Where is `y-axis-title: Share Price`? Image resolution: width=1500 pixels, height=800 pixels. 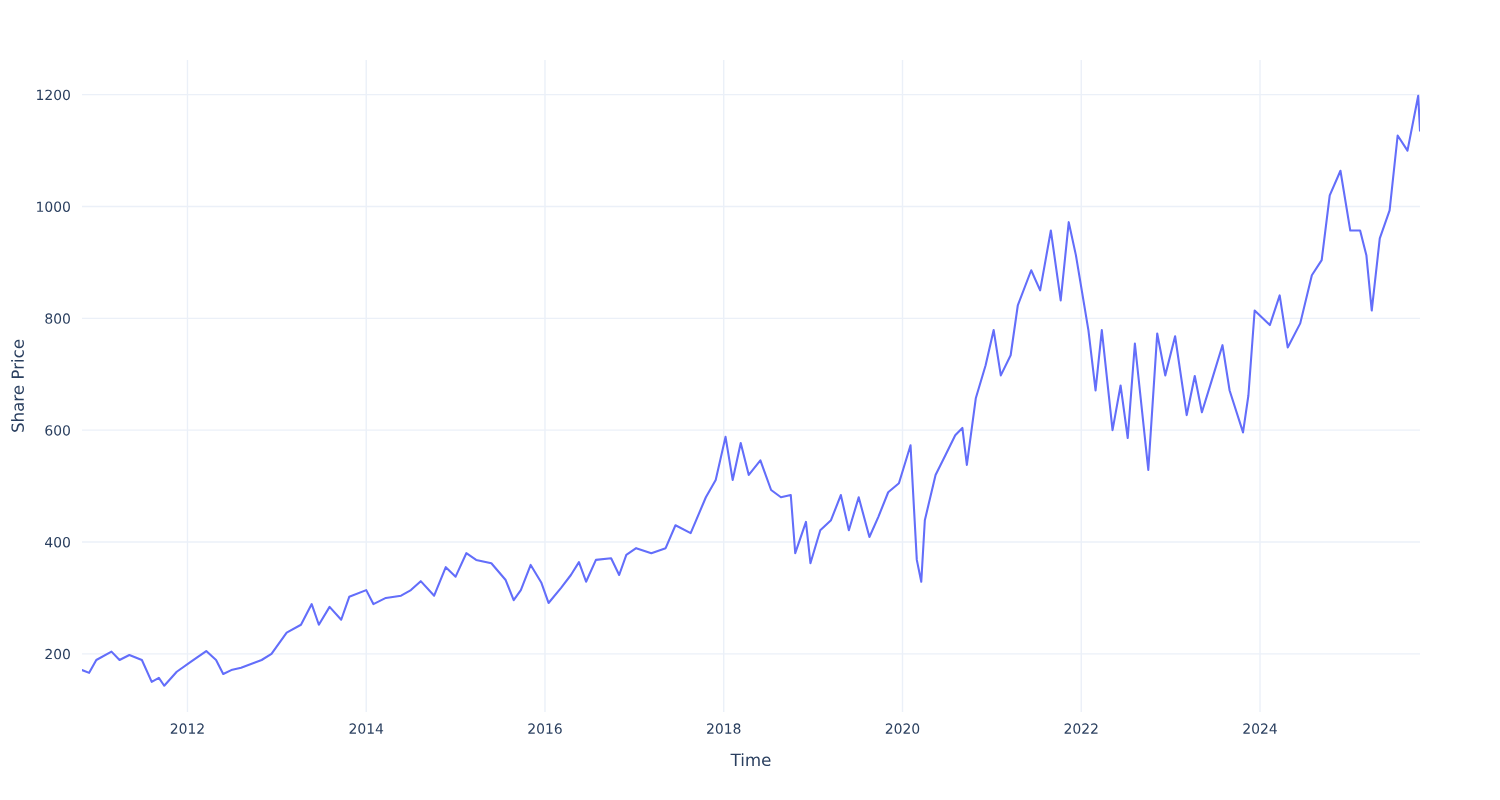
y-axis-title: Share Price is located at coordinates (17, 385).